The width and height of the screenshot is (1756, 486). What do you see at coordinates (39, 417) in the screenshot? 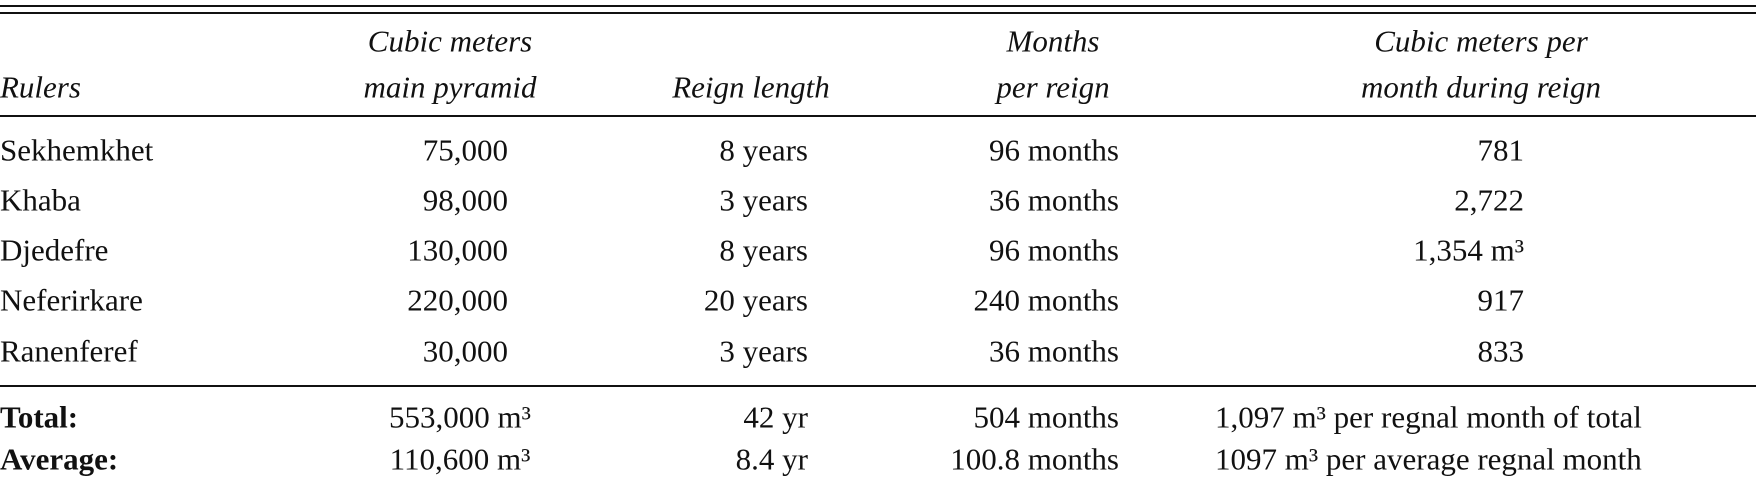
I see `summary-label: Total:` at bounding box center [39, 417].